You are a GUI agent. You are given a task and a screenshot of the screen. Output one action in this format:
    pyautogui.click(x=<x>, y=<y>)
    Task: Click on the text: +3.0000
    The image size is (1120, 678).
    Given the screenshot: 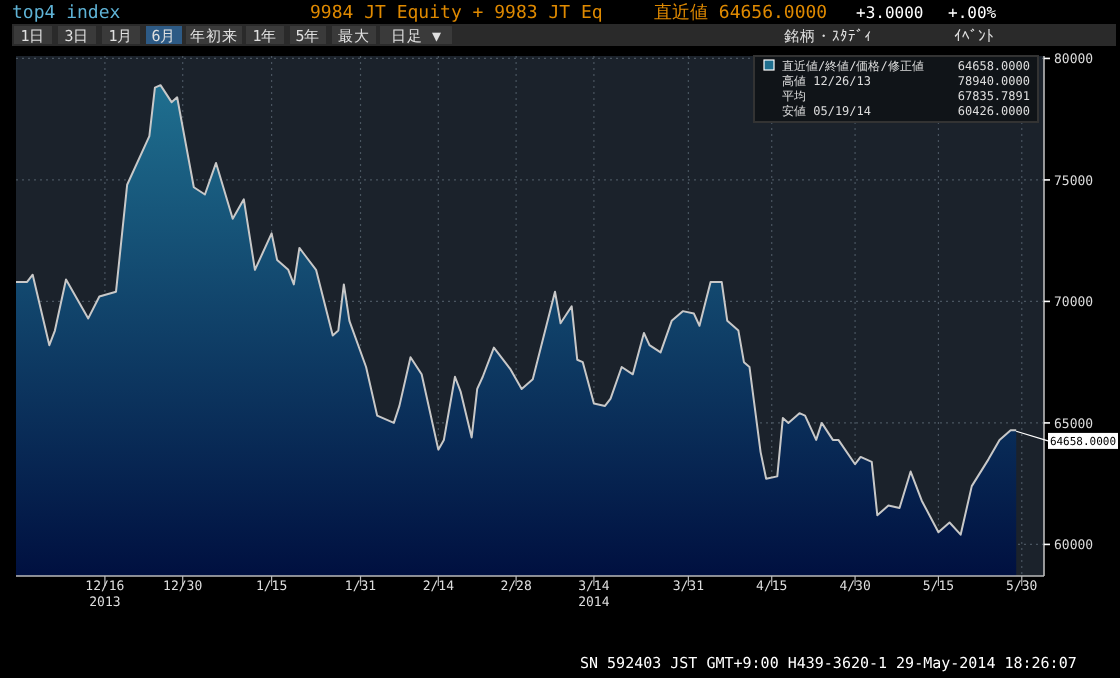 What is the action you would take?
    pyautogui.click(x=890, y=13)
    